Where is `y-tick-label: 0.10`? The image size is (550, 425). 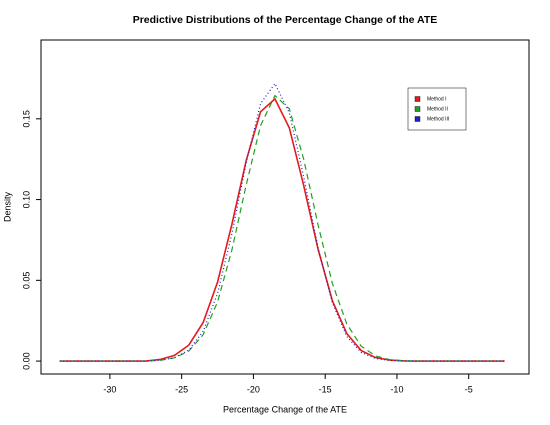
y-tick-label: 0.10 is located at coordinates (26, 200).